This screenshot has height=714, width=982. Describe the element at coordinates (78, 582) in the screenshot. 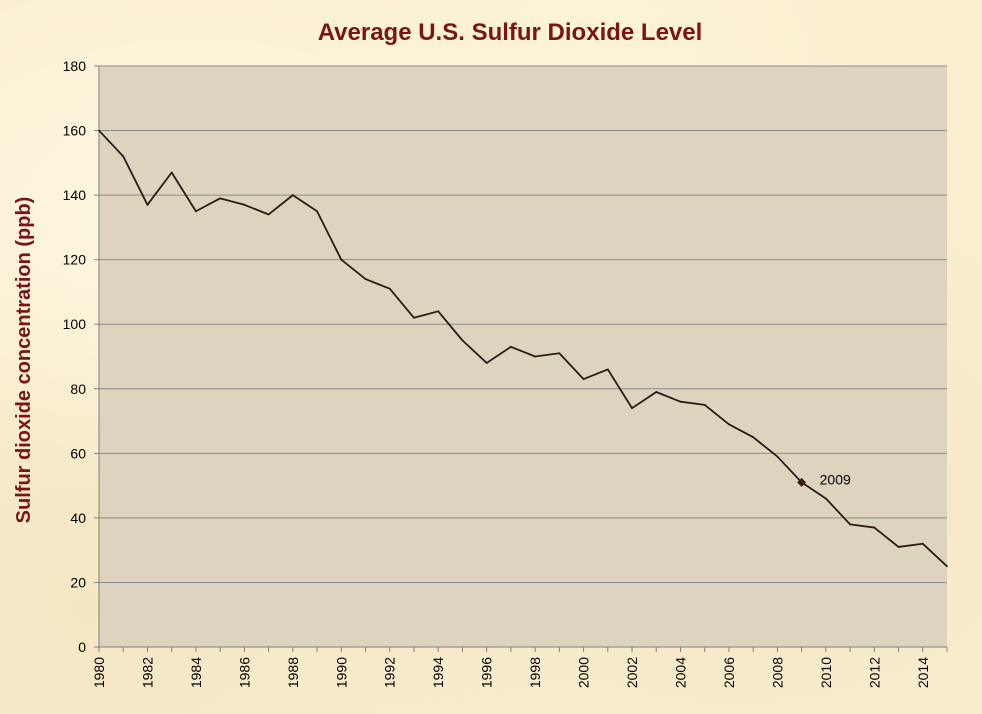

I see `y-tick-label-20: 20` at that location.